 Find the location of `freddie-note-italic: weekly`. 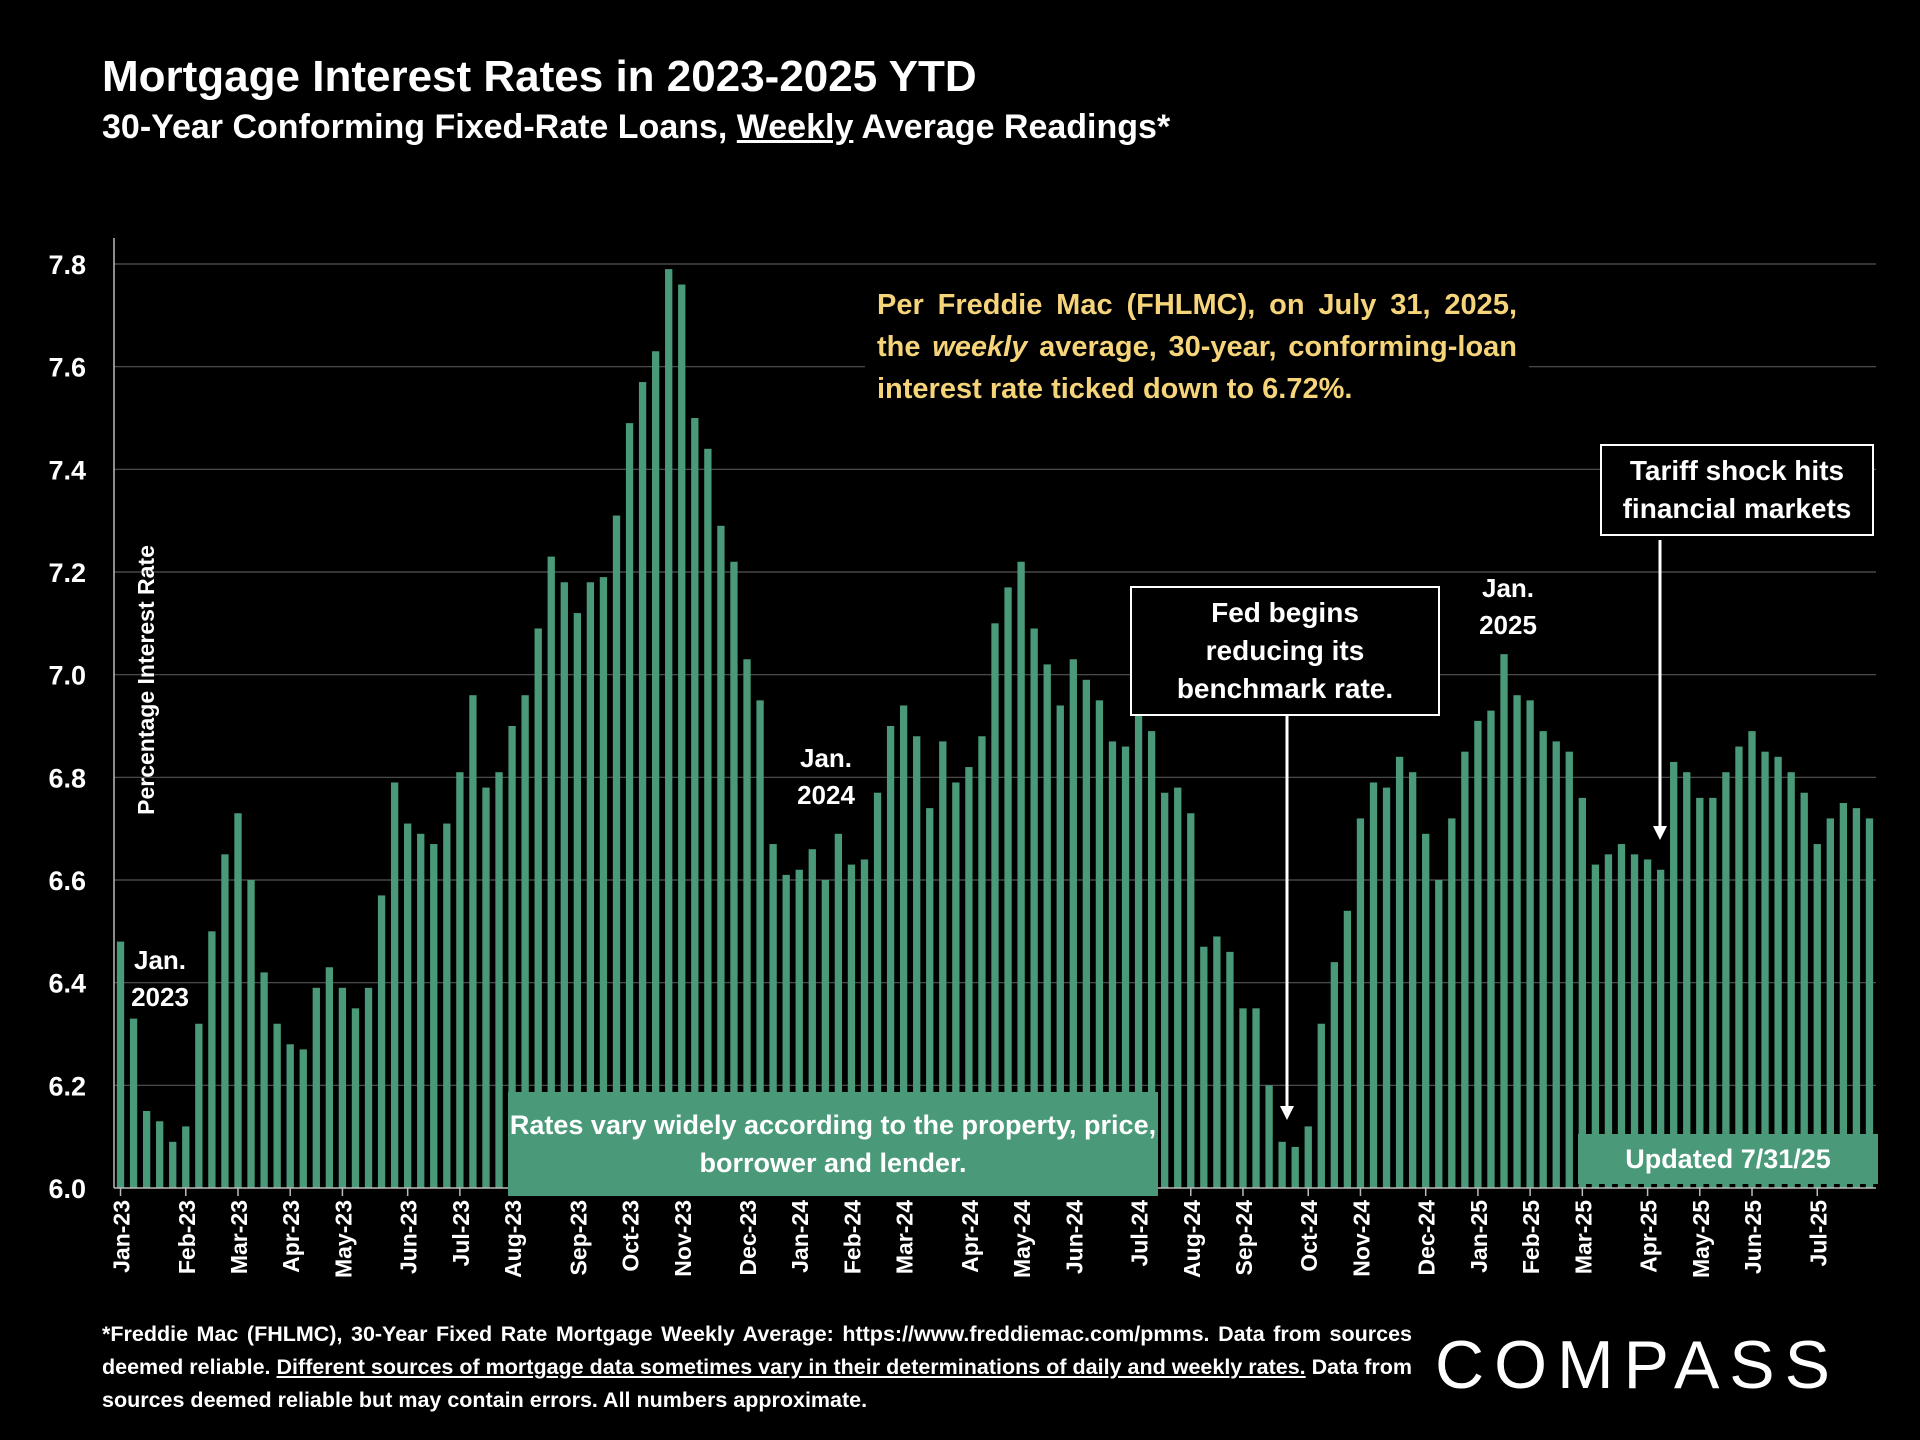

freddie-note-italic: weekly is located at coordinates (980, 347).